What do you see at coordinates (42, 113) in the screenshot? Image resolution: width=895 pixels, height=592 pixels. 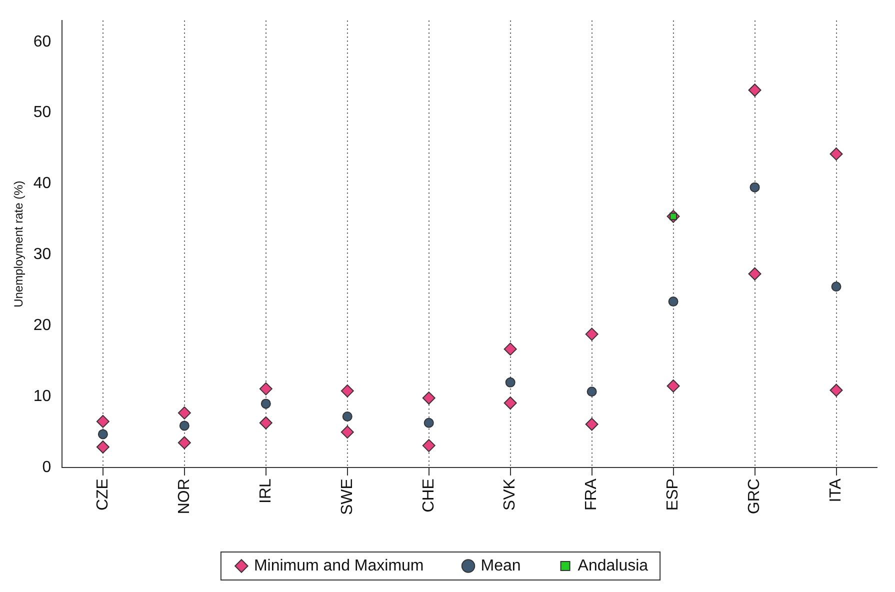 I see `y-tick-label: 50` at bounding box center [42, 113].